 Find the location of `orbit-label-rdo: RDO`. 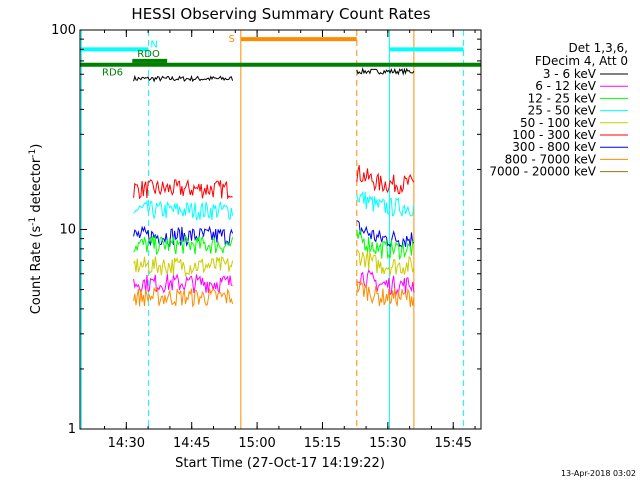

orbit-label-rdo: RDO is located at coordinates (148, 54).